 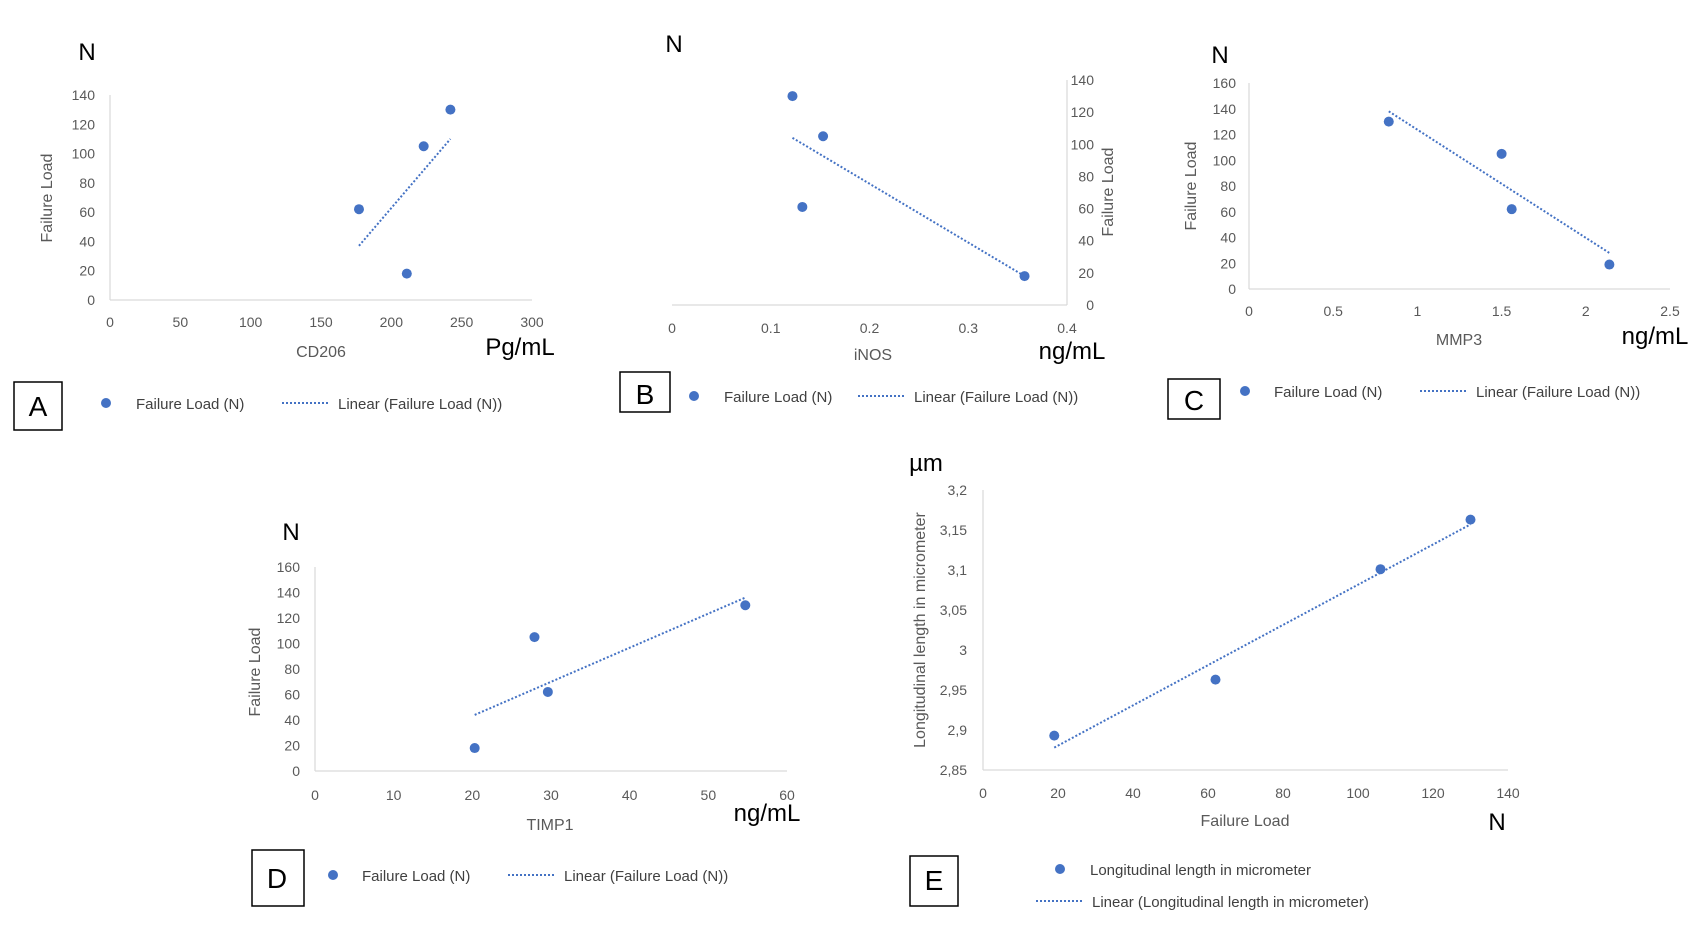 I want to click on x-tick-label: 10, so click(x=394, y=795).